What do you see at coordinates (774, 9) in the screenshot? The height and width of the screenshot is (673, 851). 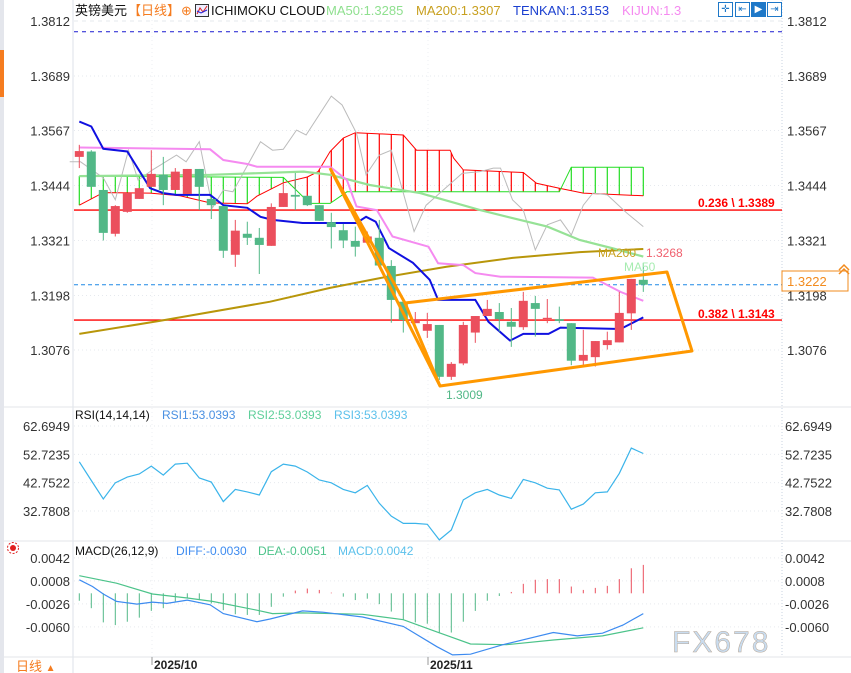 I see `exit-icon: ⇥` at bounding box center [774, 9].